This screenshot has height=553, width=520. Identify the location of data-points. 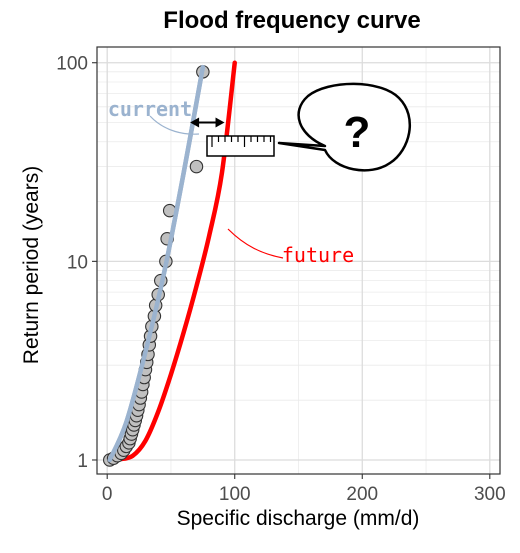
(156, 265).